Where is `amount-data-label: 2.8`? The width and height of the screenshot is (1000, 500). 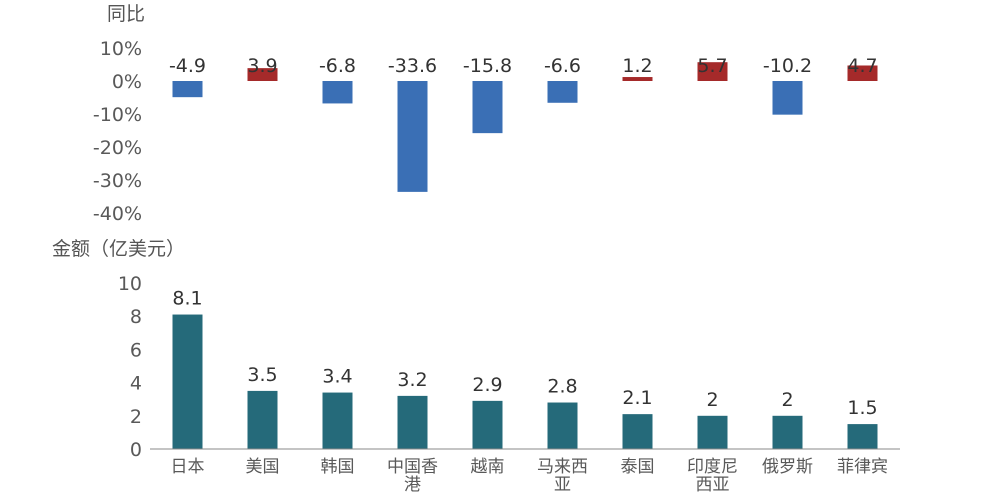
amount-data-label: 2.8 is located at coordinates (562, 387).